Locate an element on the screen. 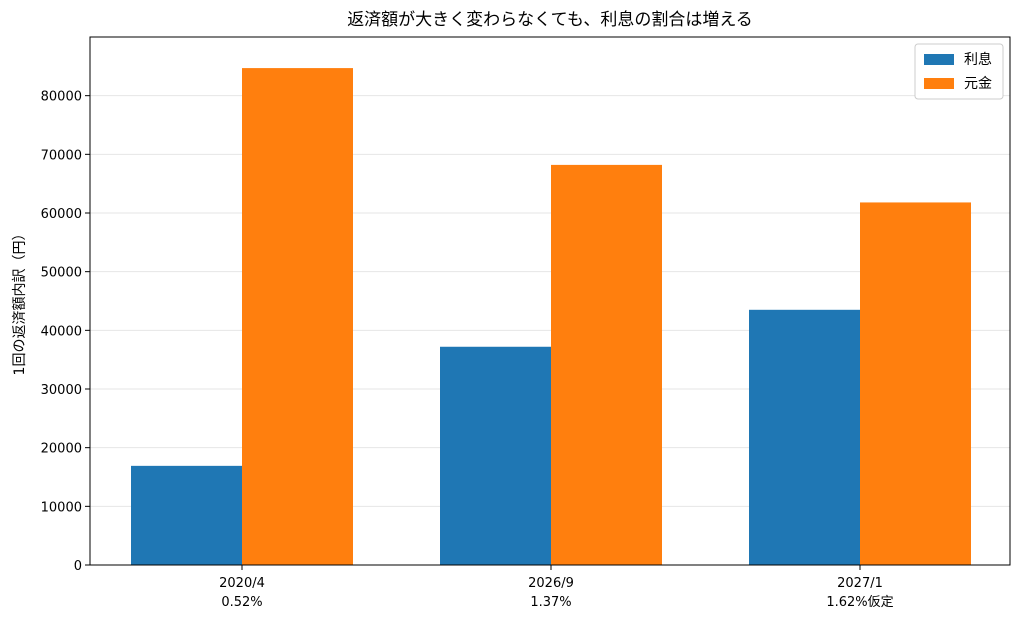 The width and height of the screenshot is (1024, 623). y-tick-label: 0 is located at coordinates (78, 566).